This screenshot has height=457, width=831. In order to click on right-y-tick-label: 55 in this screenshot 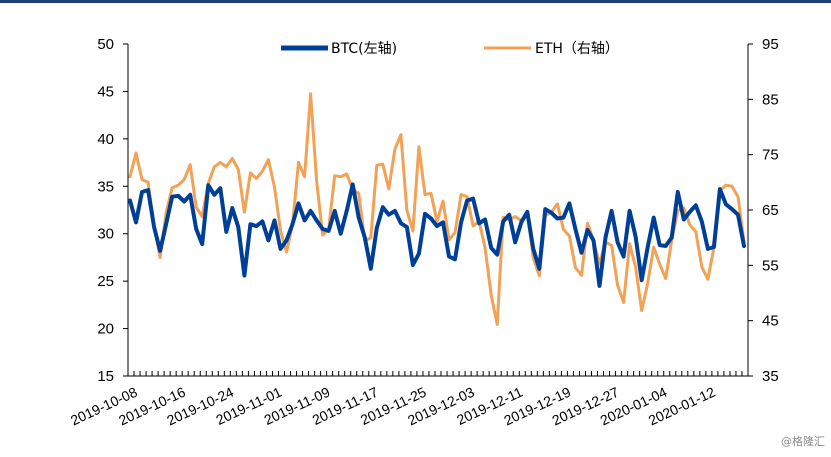, I will do `click(770, 265)`.